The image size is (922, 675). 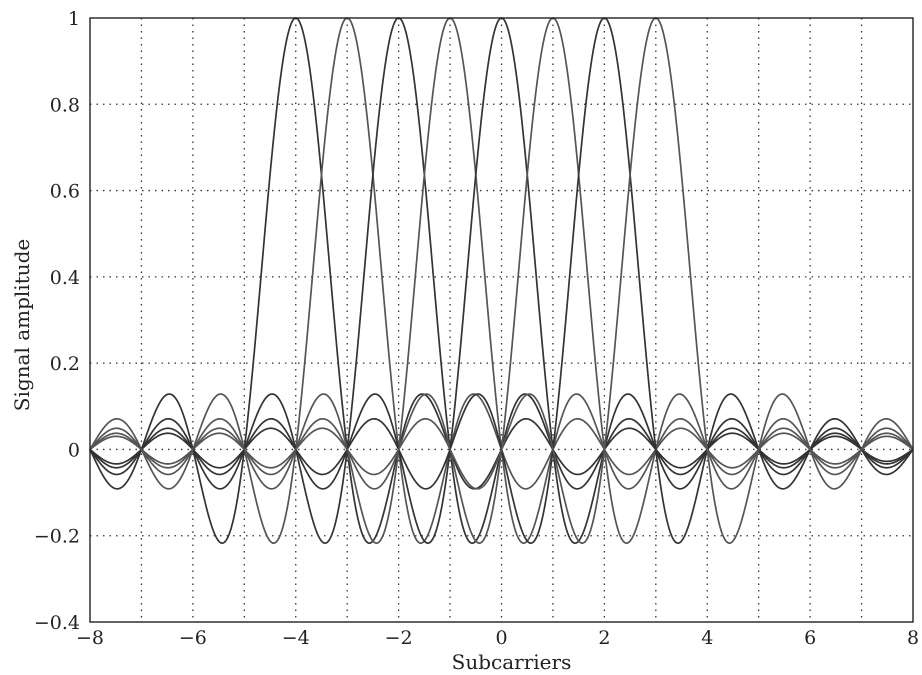 I want to click on x-tick-label: 6, so click(x=810, y=638).